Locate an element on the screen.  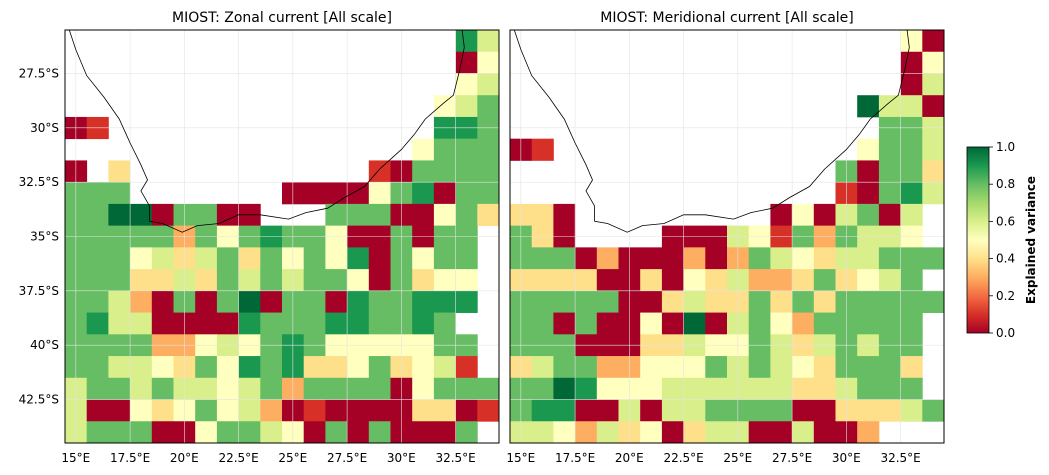
longitude-tick-label: 32.5°E is located at coordinates (455, 458).